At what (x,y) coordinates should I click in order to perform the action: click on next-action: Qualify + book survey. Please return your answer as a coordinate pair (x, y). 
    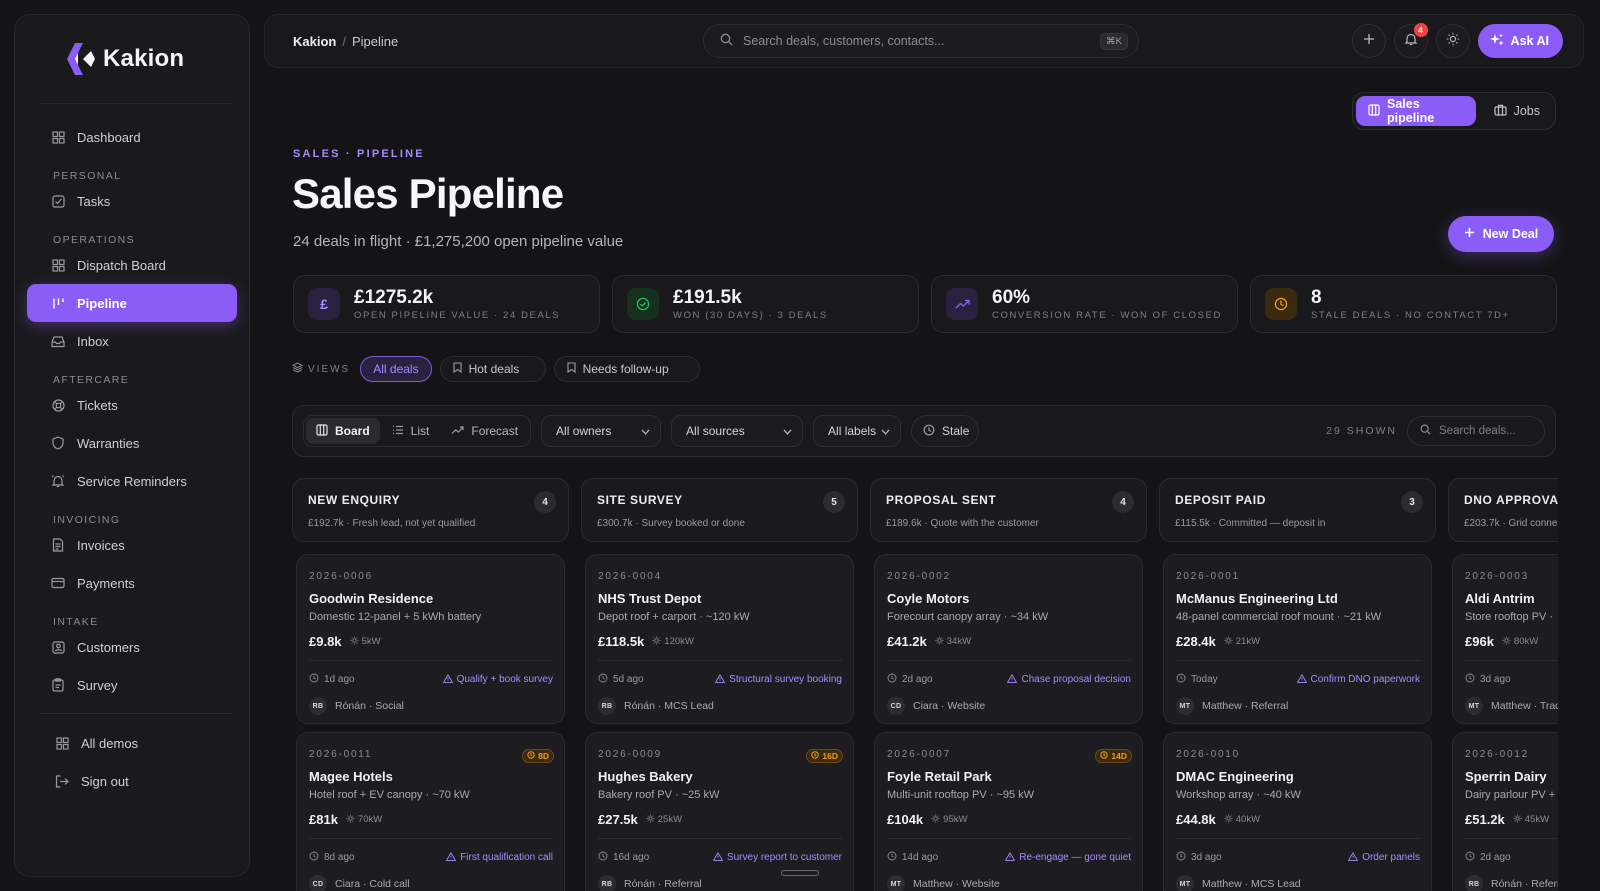
    Looking at the image, I should click on (497, 679).